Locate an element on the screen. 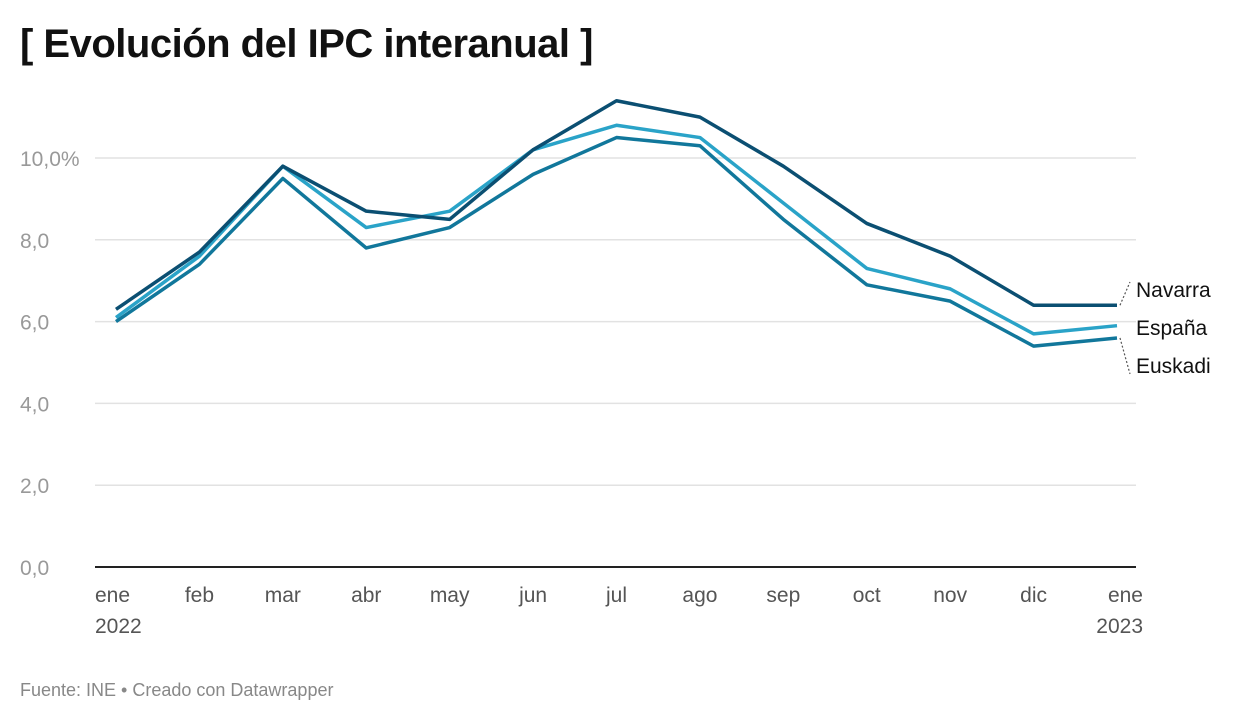 This screenshot has height=724, width=1260. x-tick-label: mar is located at coordinates (283, 595).